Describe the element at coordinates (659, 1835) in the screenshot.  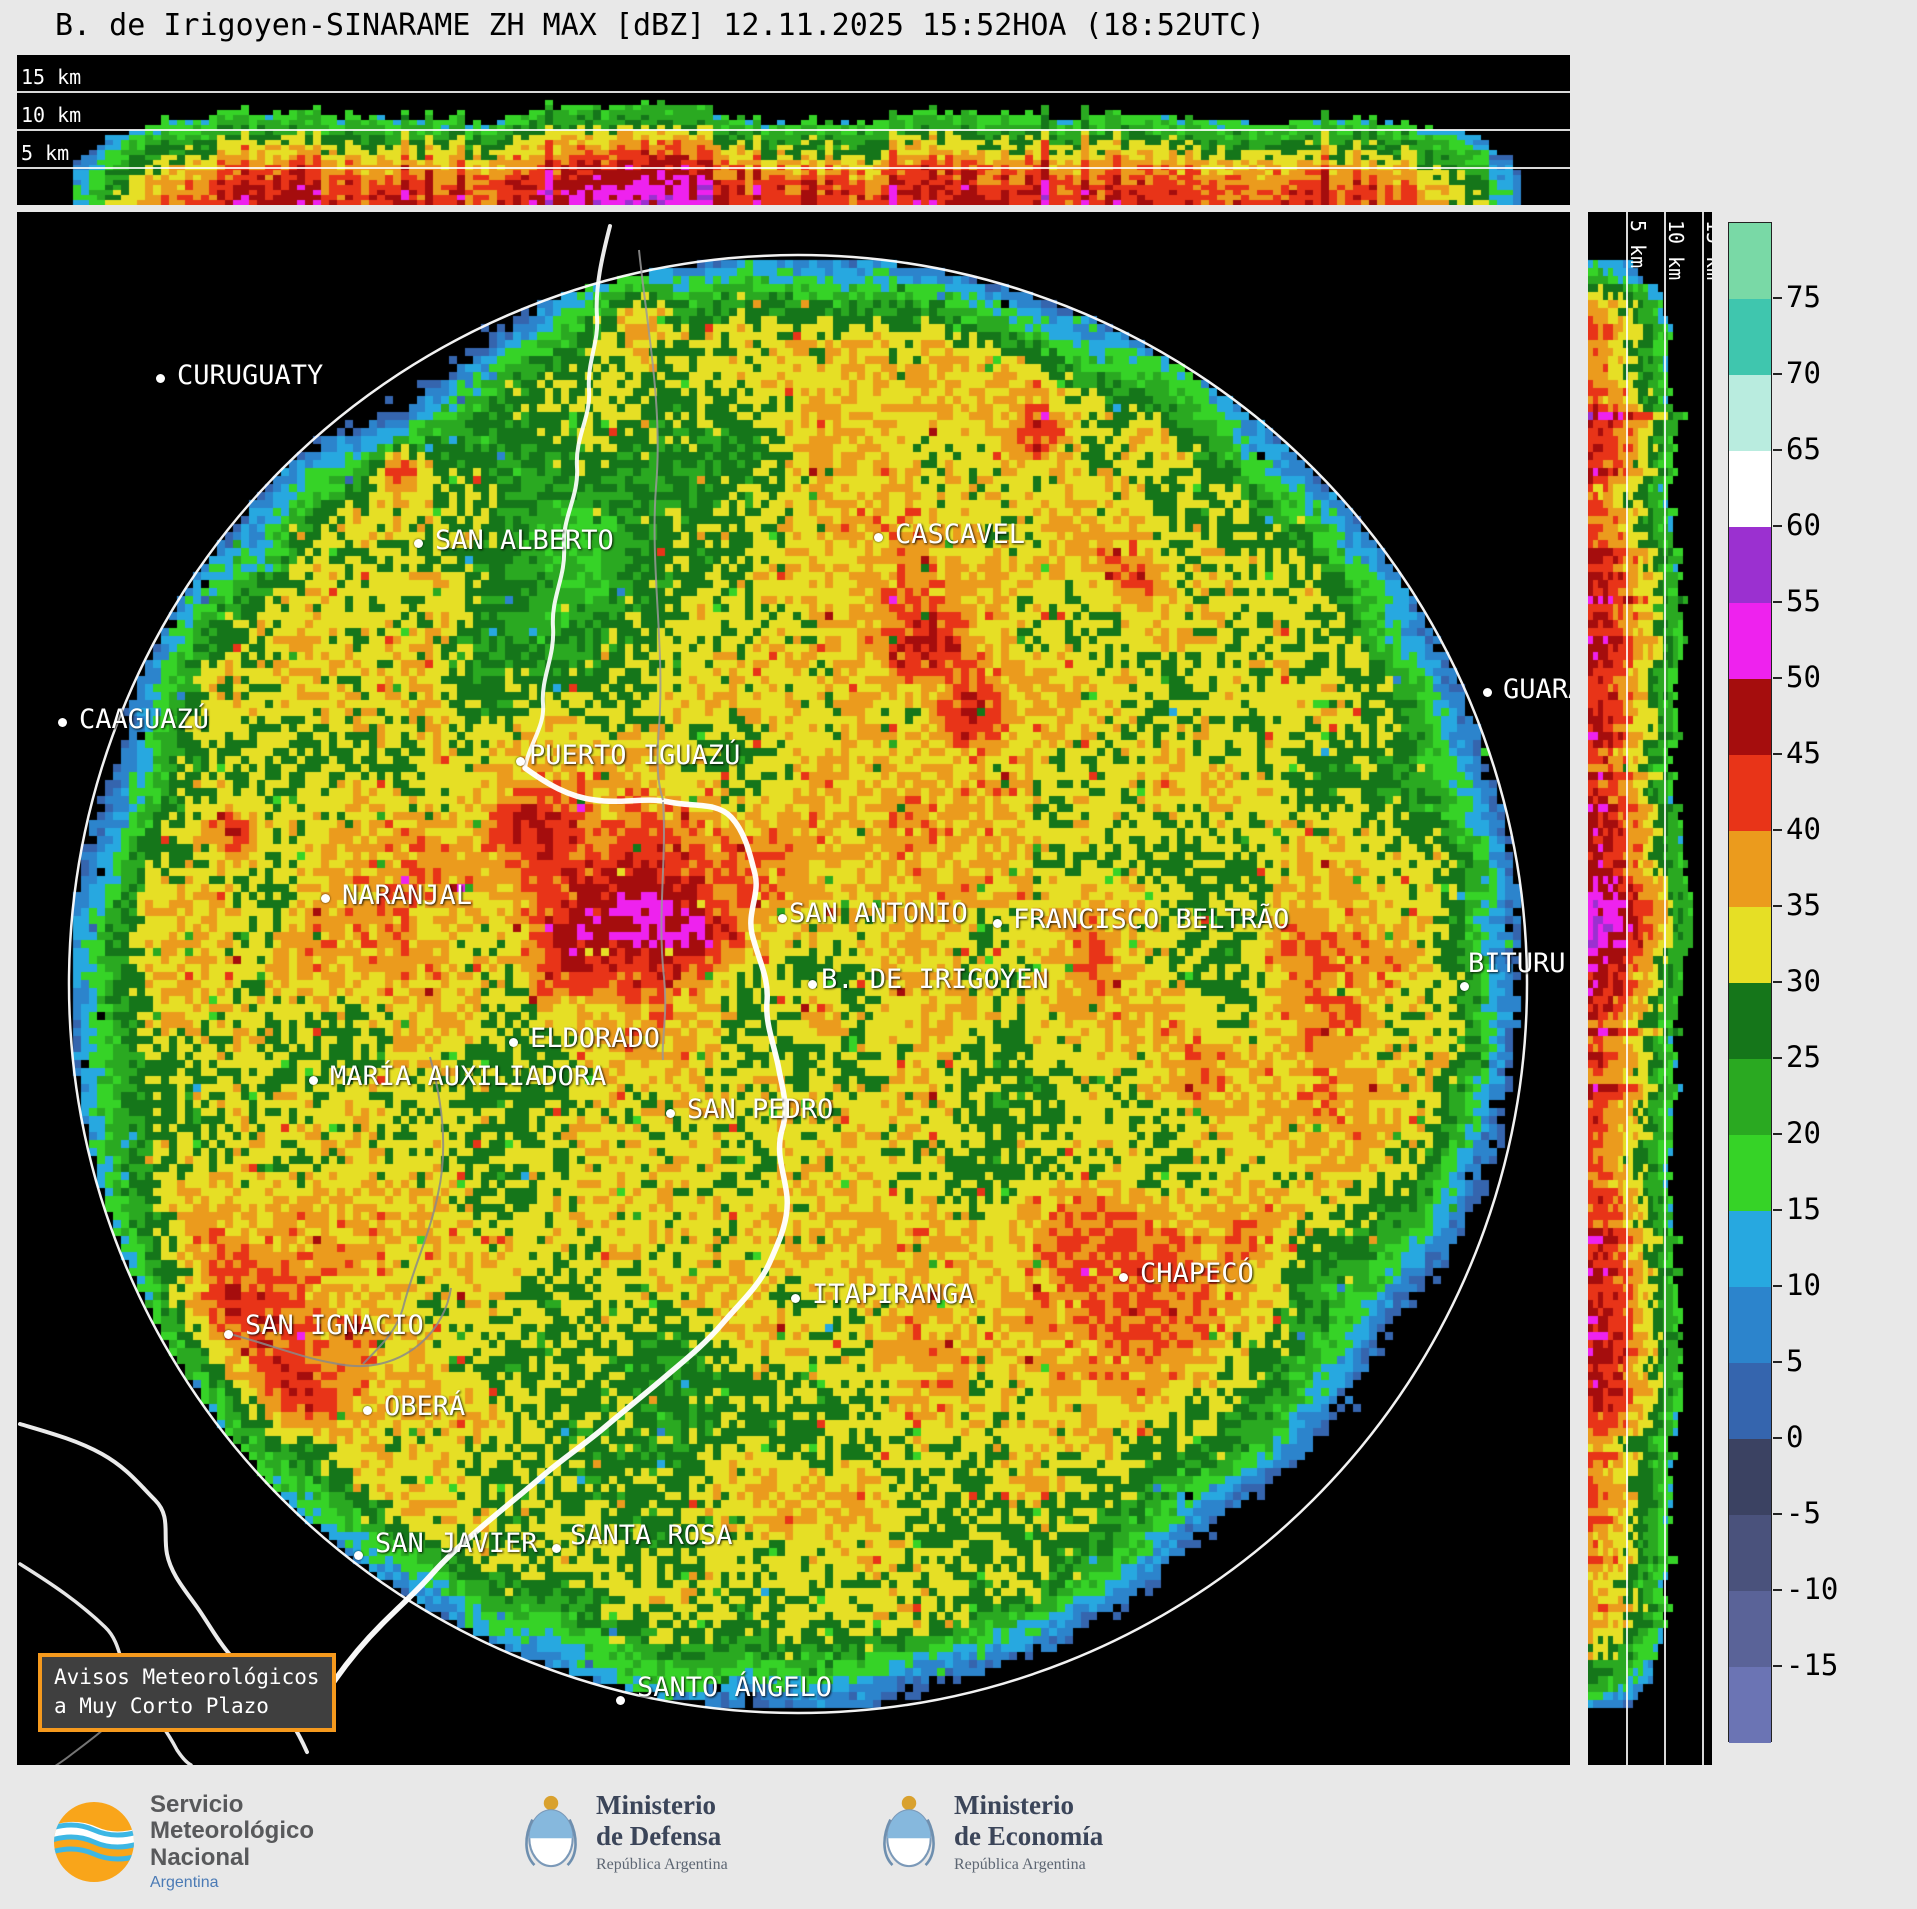
I see `ministry-name-line: de Defensa` at that location.